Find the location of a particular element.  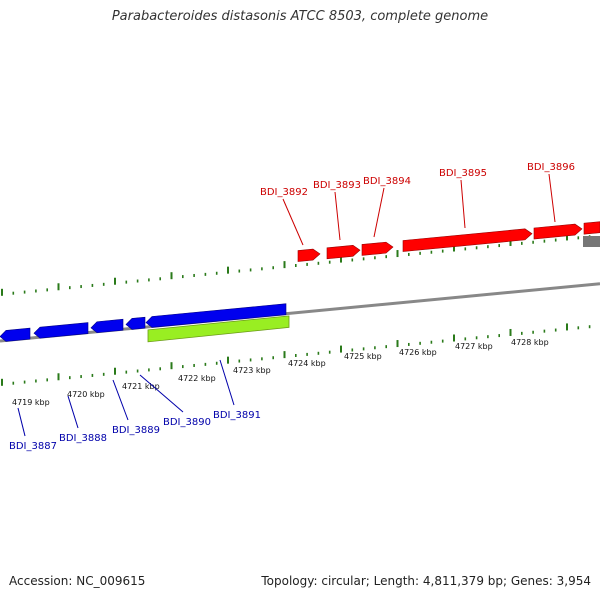

tick-label: 4720 kbp is located at coordinates (86, 394).